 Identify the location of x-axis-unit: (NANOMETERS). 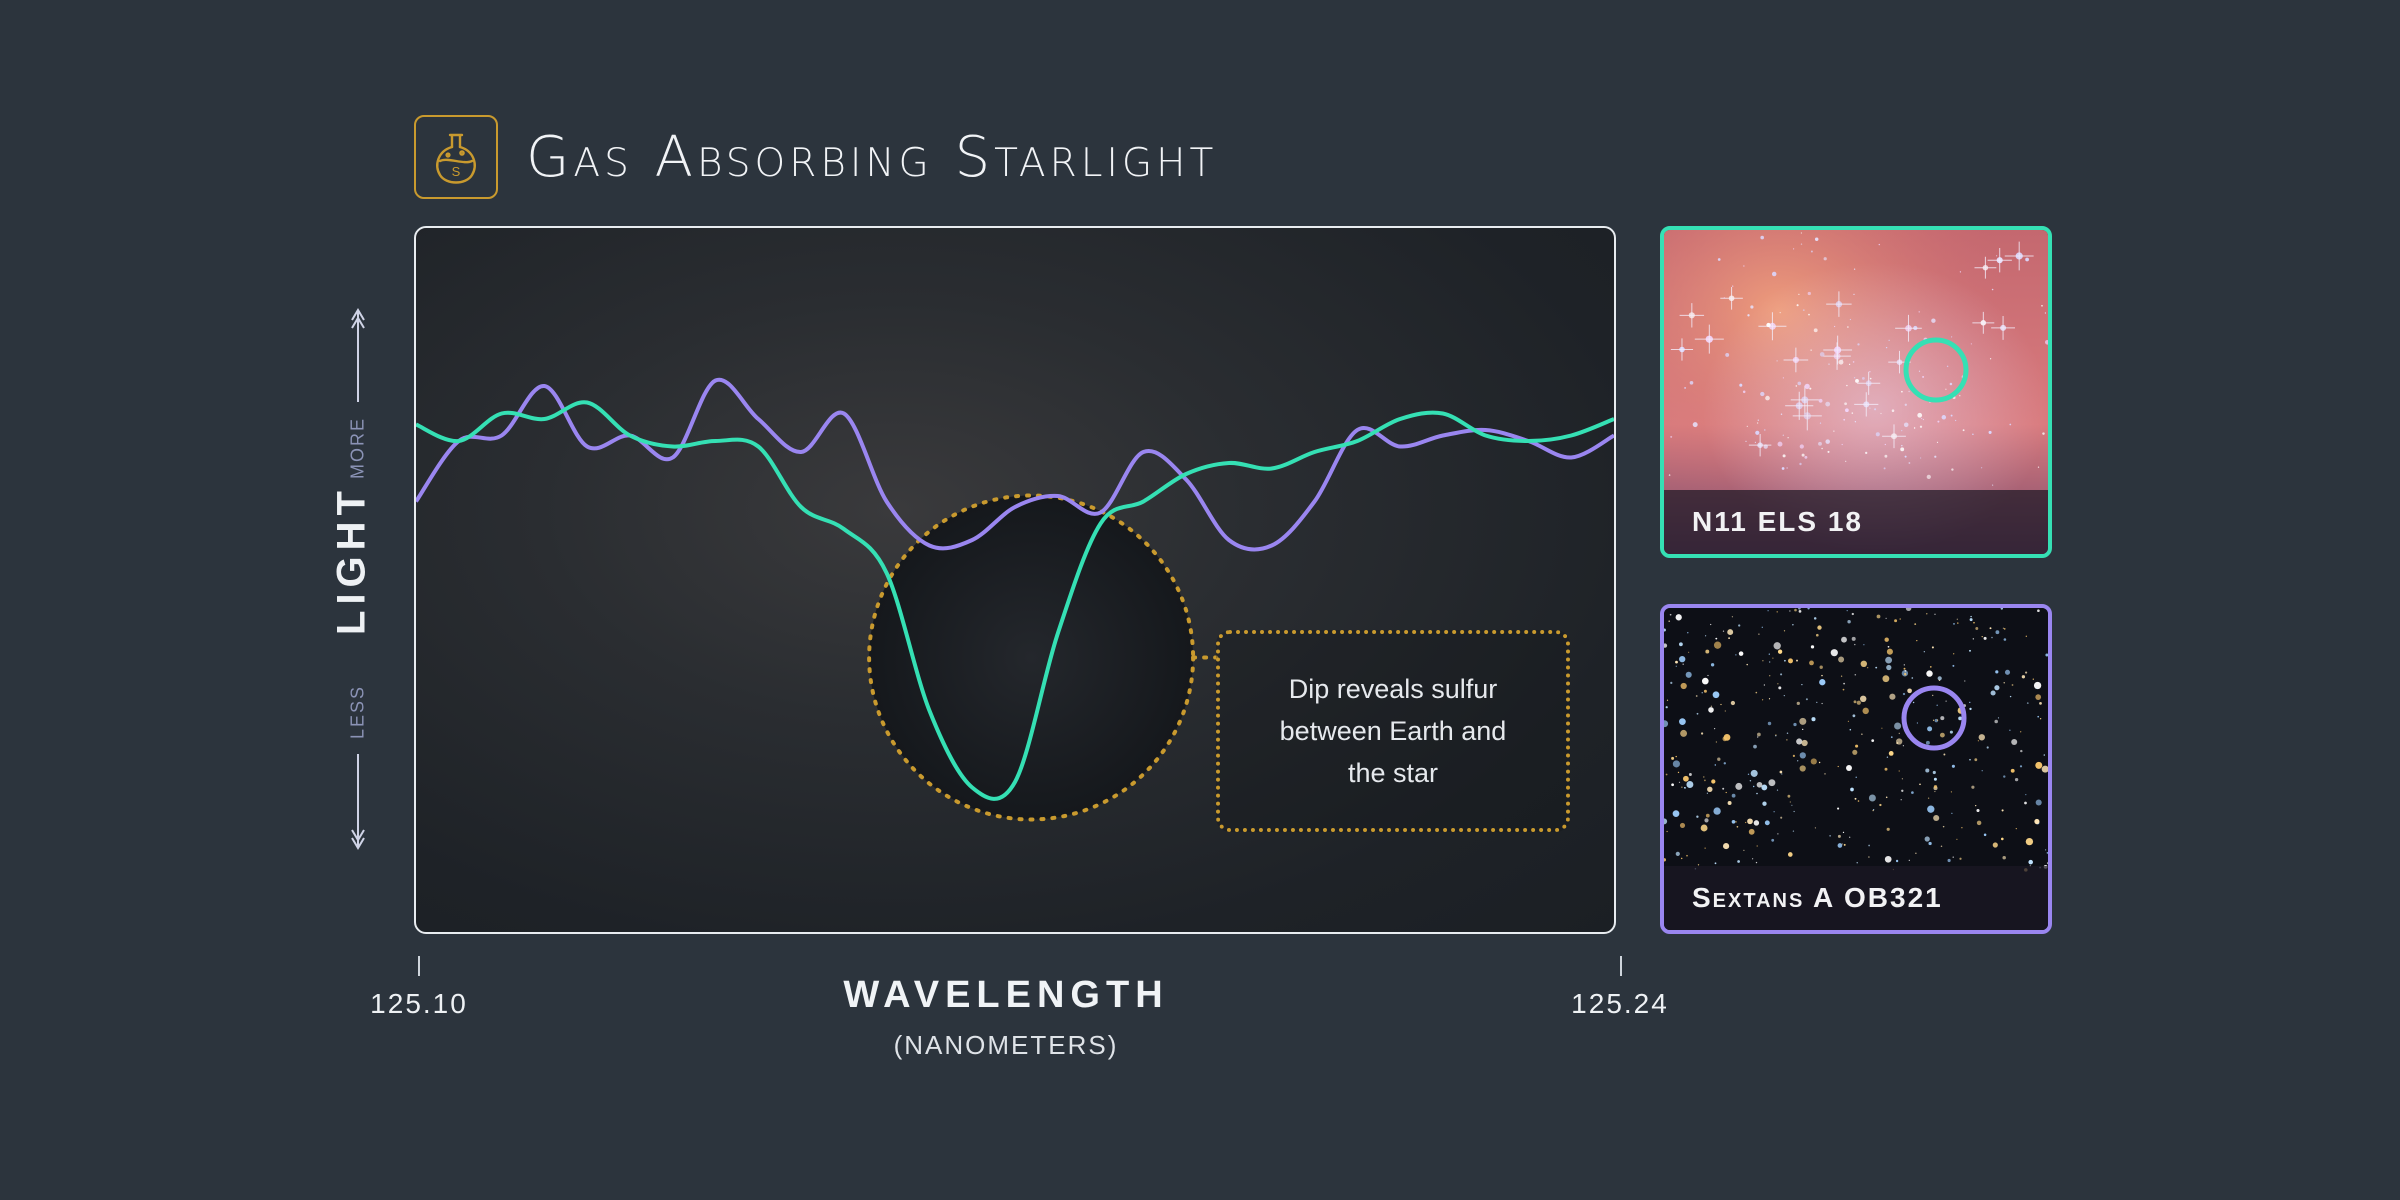
(1006, 1045).